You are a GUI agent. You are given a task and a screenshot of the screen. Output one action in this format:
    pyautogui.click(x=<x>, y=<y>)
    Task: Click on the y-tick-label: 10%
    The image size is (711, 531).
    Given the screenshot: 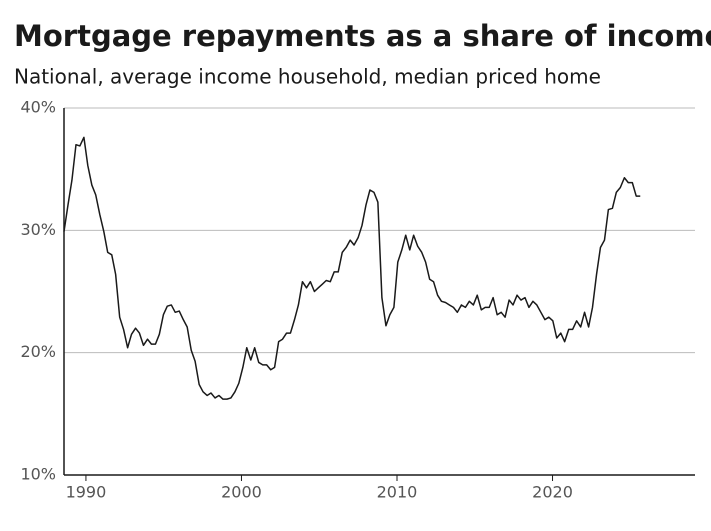 What is the action you would take?
    pyautogui.click(x=38, y=474)
    